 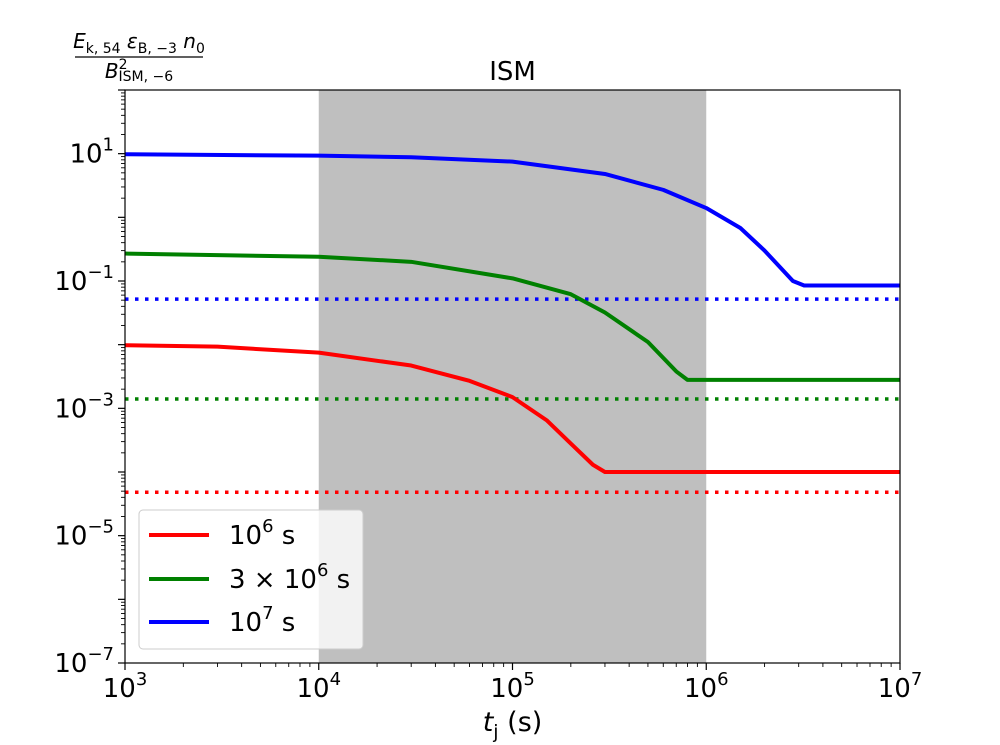 I want to click on x-tick-label: 10⁵, so click(x=512, y=686).